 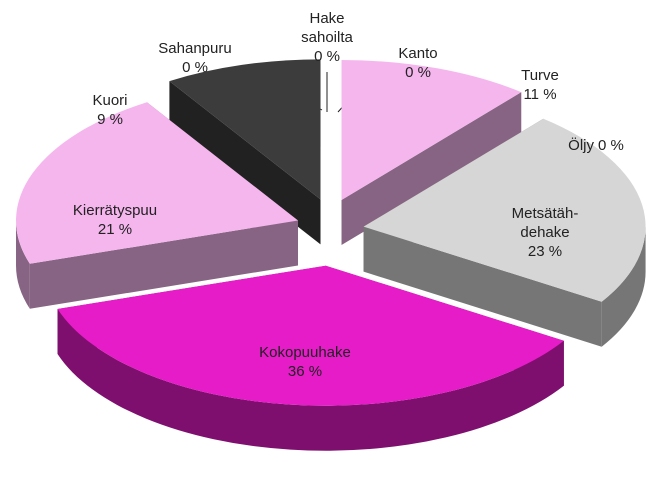 What do you see at coordinates (545, 251) in the screenshot?
I see `value-label: 23 %` at bounding box center [545, 251].